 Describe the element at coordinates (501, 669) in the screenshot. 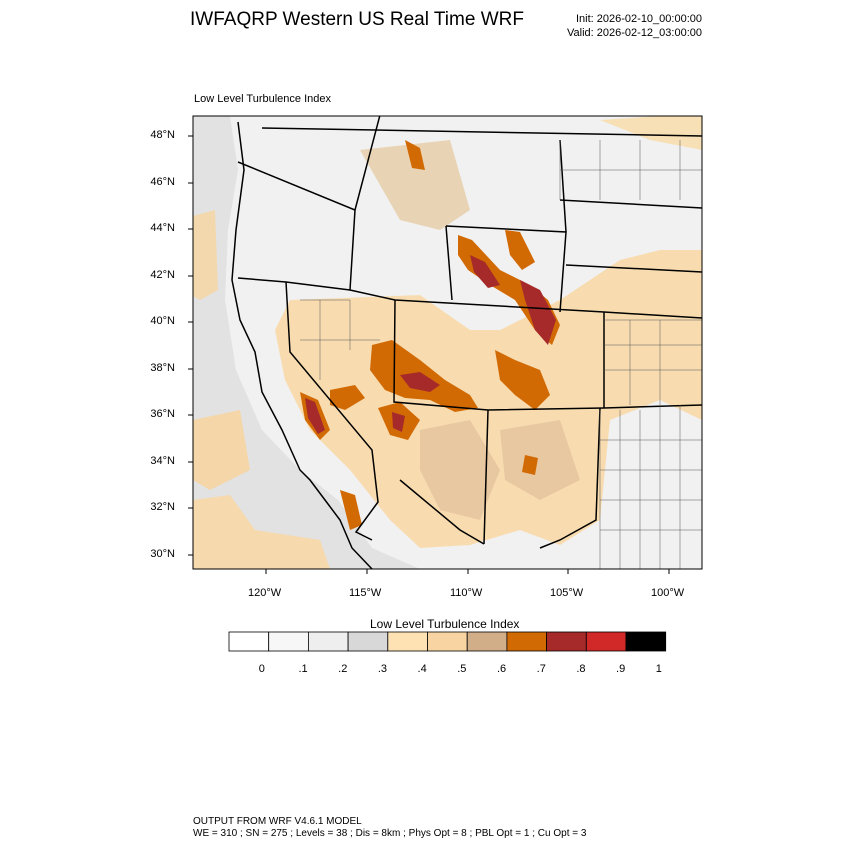

I see `colorbar-label: .6` at that location.